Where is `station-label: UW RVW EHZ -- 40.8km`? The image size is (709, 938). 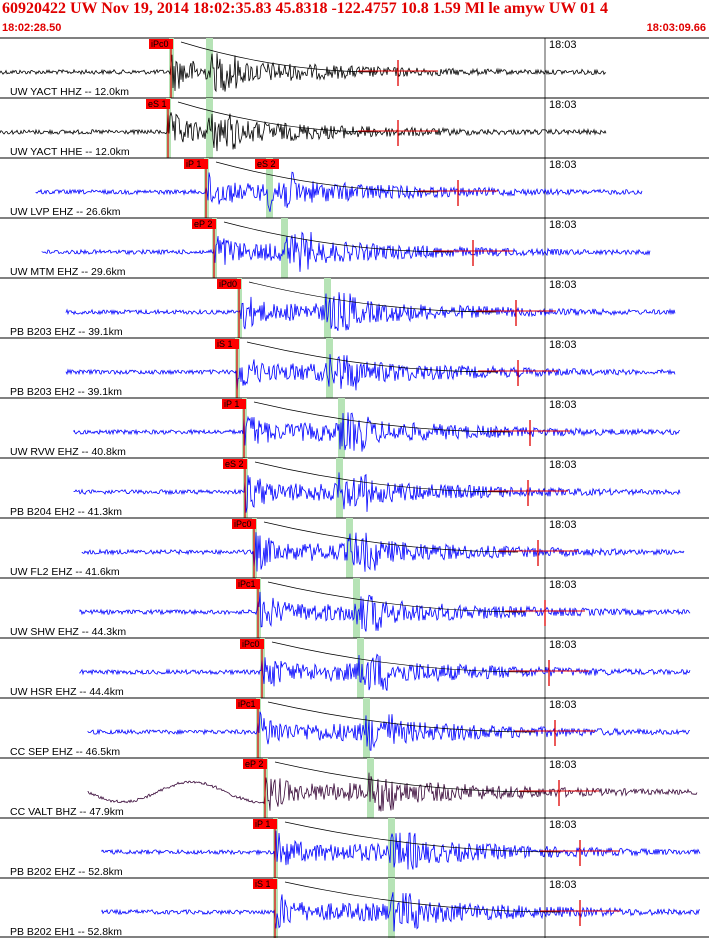
station-label: UW RVW EHZ -- 40.8km is located at coordinates (68, 452).